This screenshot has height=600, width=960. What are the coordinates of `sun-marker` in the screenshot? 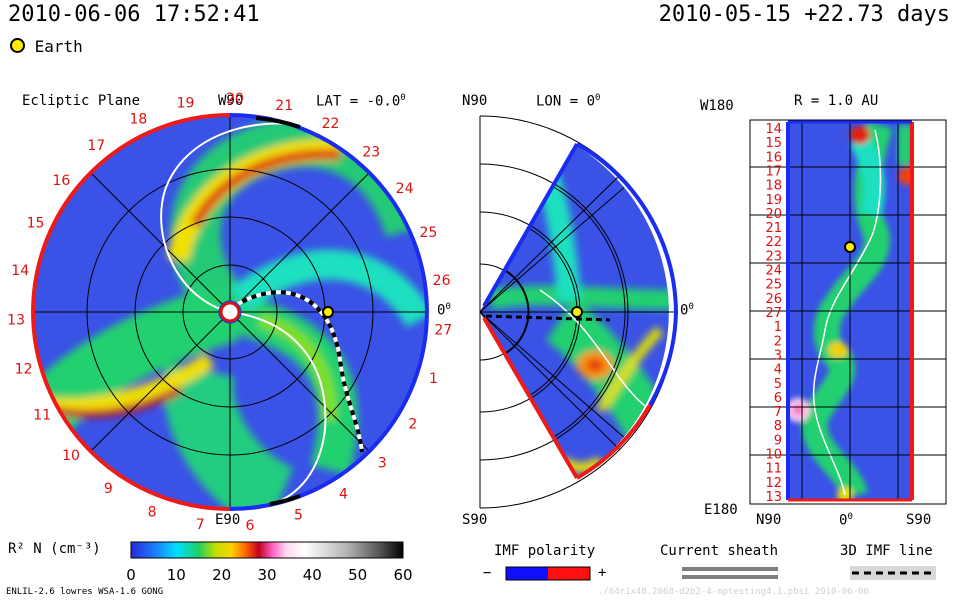 It's located at (230, 312).